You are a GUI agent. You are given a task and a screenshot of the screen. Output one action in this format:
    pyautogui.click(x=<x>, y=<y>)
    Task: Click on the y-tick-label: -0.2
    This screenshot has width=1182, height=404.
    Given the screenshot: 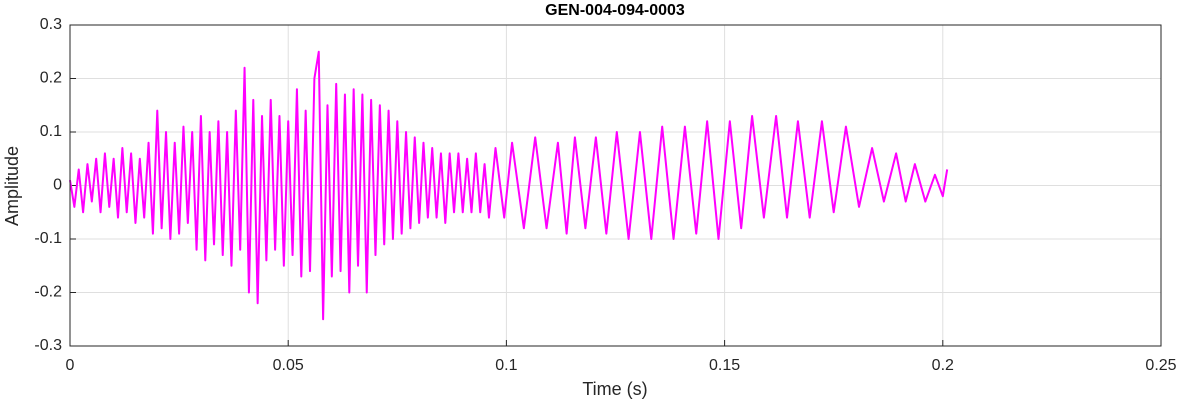 What is the action you would take?
    pyautogui.click(x=48, y=292)
    